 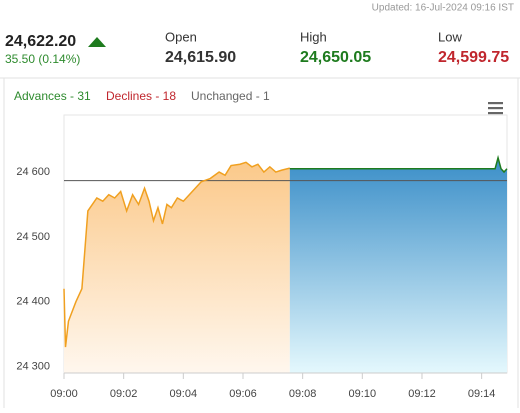 What do you see at coordinates (450, 36) in the screenshot?
I see `stat-label: Low` at bounding box center [450, 36].